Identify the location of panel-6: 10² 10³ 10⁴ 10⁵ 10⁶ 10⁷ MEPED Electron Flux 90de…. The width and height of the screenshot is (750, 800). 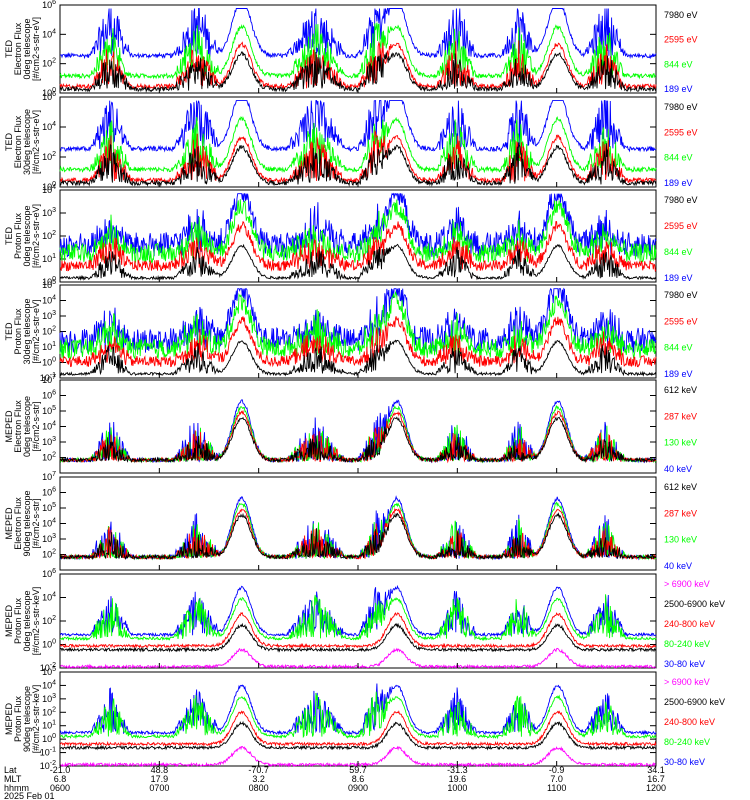
(350, 521).